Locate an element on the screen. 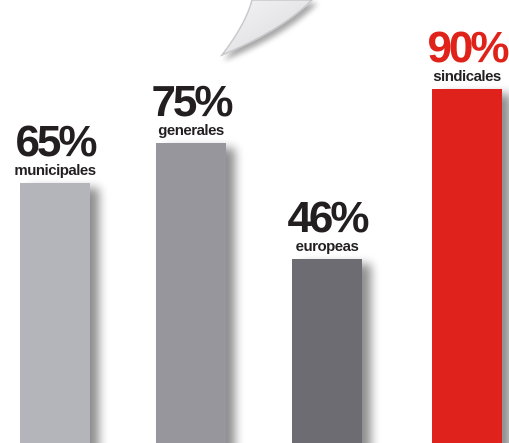 This screenshot has height=443, width=509. speech-bubble-tail is located at coordinates (266, 28).